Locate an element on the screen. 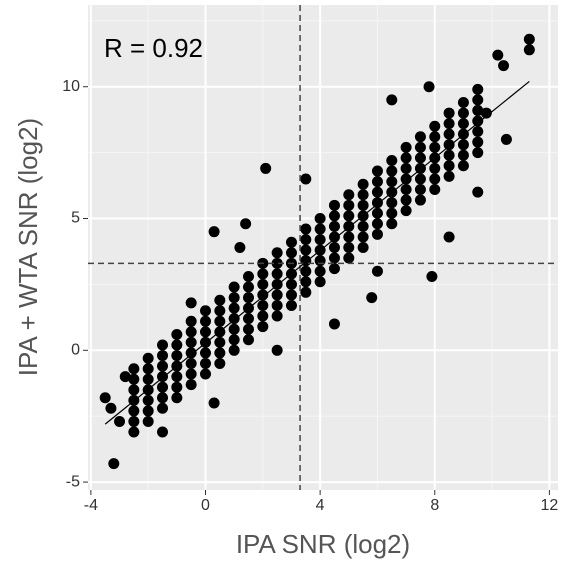 The image size is (580, 580). x-tick-label: 0 is located at coordinates (205, 505).